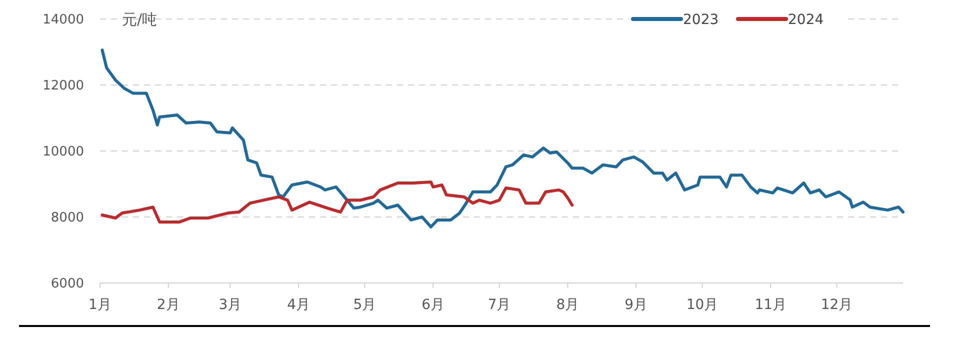  Describe the element at coordinates (568, 305) in the screenshot. I see `x-tick-label: 8月` at that location.